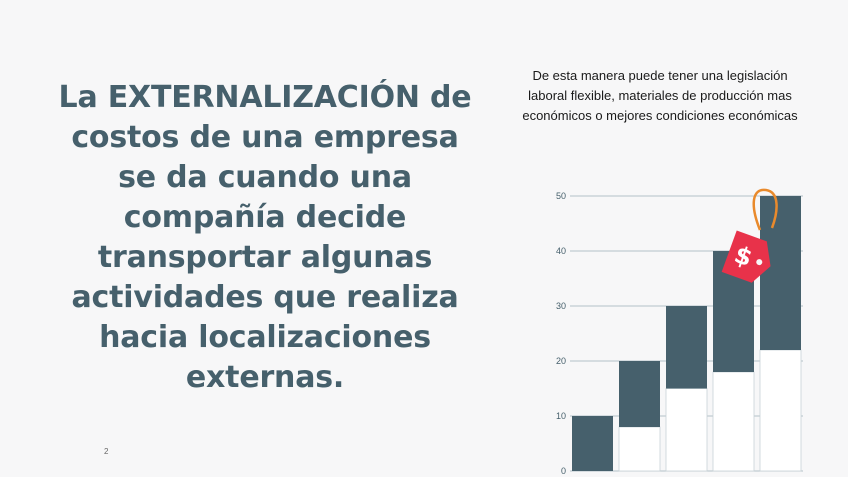 This screenshot has width=848, height=477. What do you see at coordinates (561, 196) in the screenshot?
I see `y-tick-label: 50` at bounding box center [561, 196].